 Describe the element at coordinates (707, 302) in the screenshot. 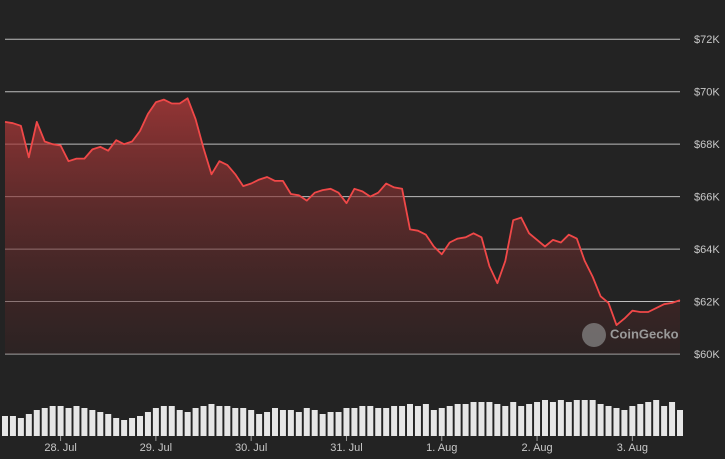

I see `y-tick-label: $62K` at that location.